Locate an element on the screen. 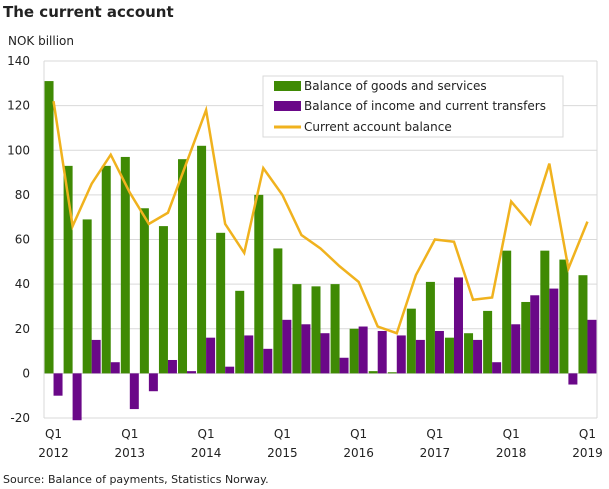 Image resolution: width=609 pixels, height=489 pixels. x-tick-year: 2018 is located at coordinates (511, 453).